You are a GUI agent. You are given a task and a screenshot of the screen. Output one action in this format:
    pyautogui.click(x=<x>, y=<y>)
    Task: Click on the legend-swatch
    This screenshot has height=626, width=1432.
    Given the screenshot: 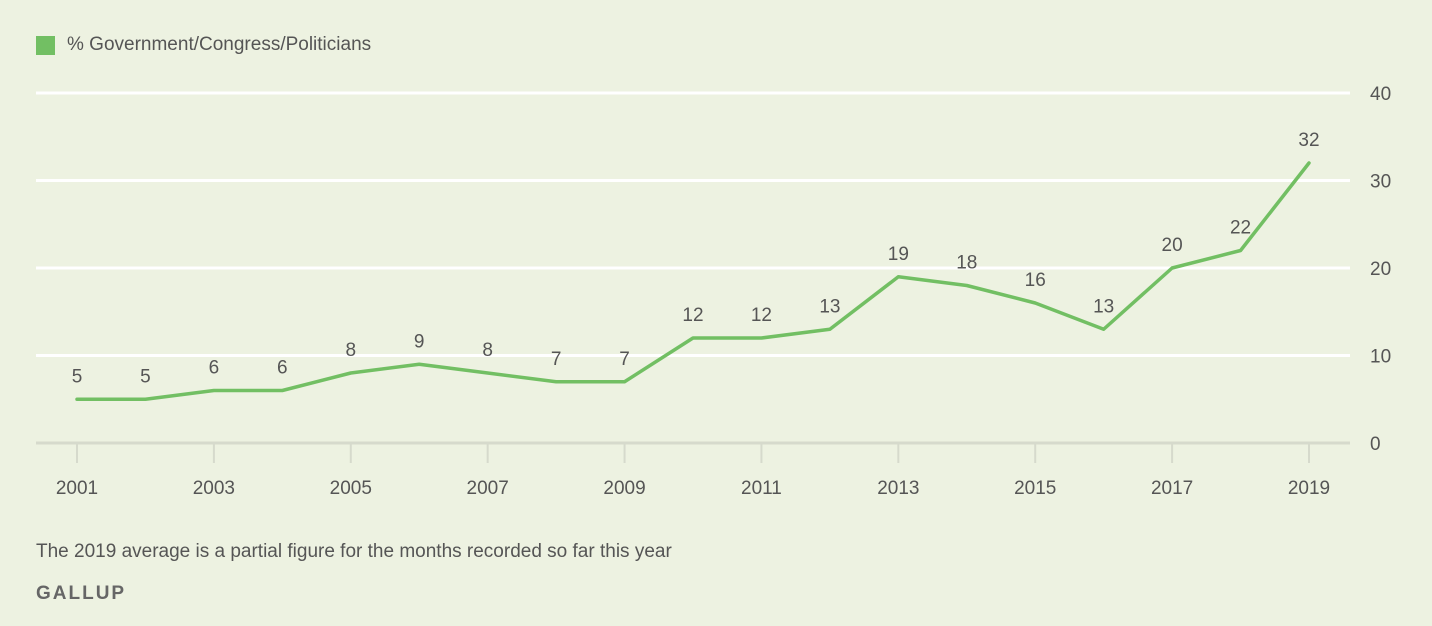 What is the action you would take?
    pyautogui.click(x=45, y=45)
    